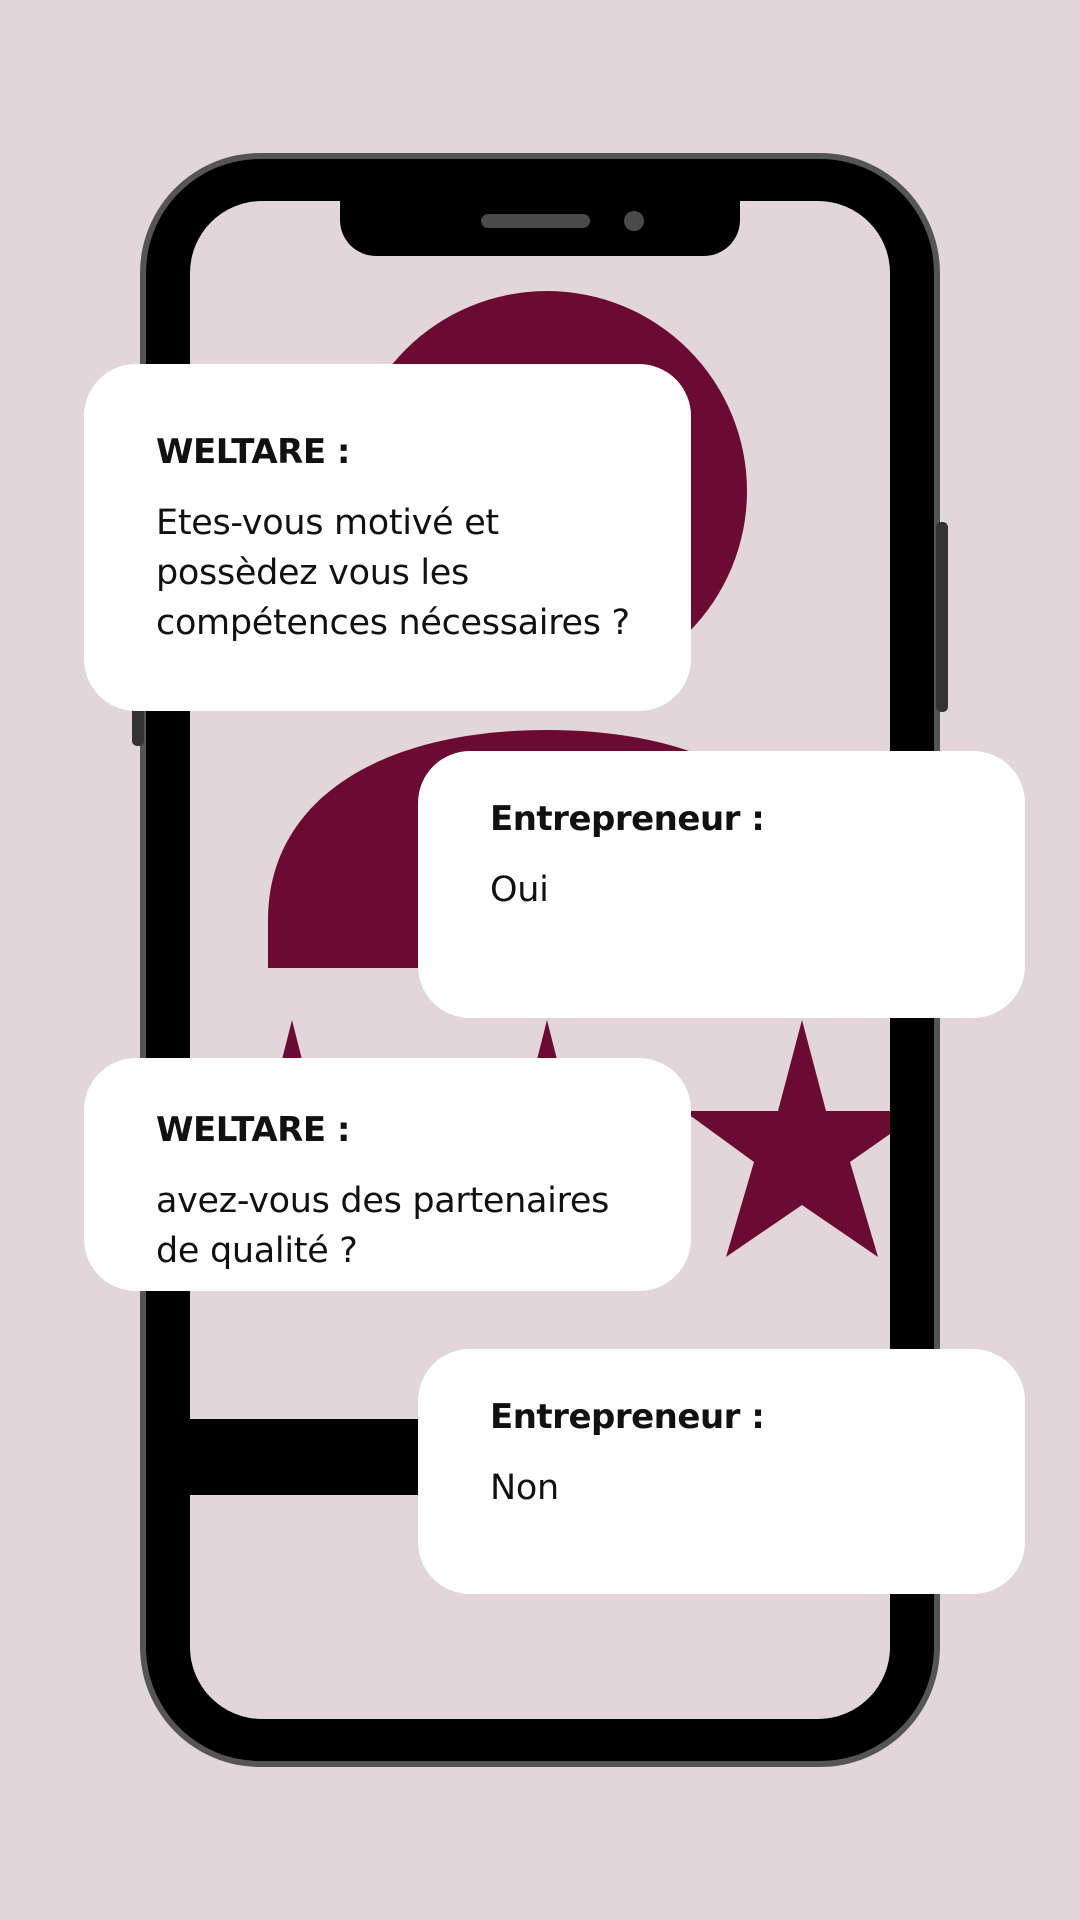 This screenshot has height=1920, width=1080. I want to click on message-text: Oui, so click(519, 890).